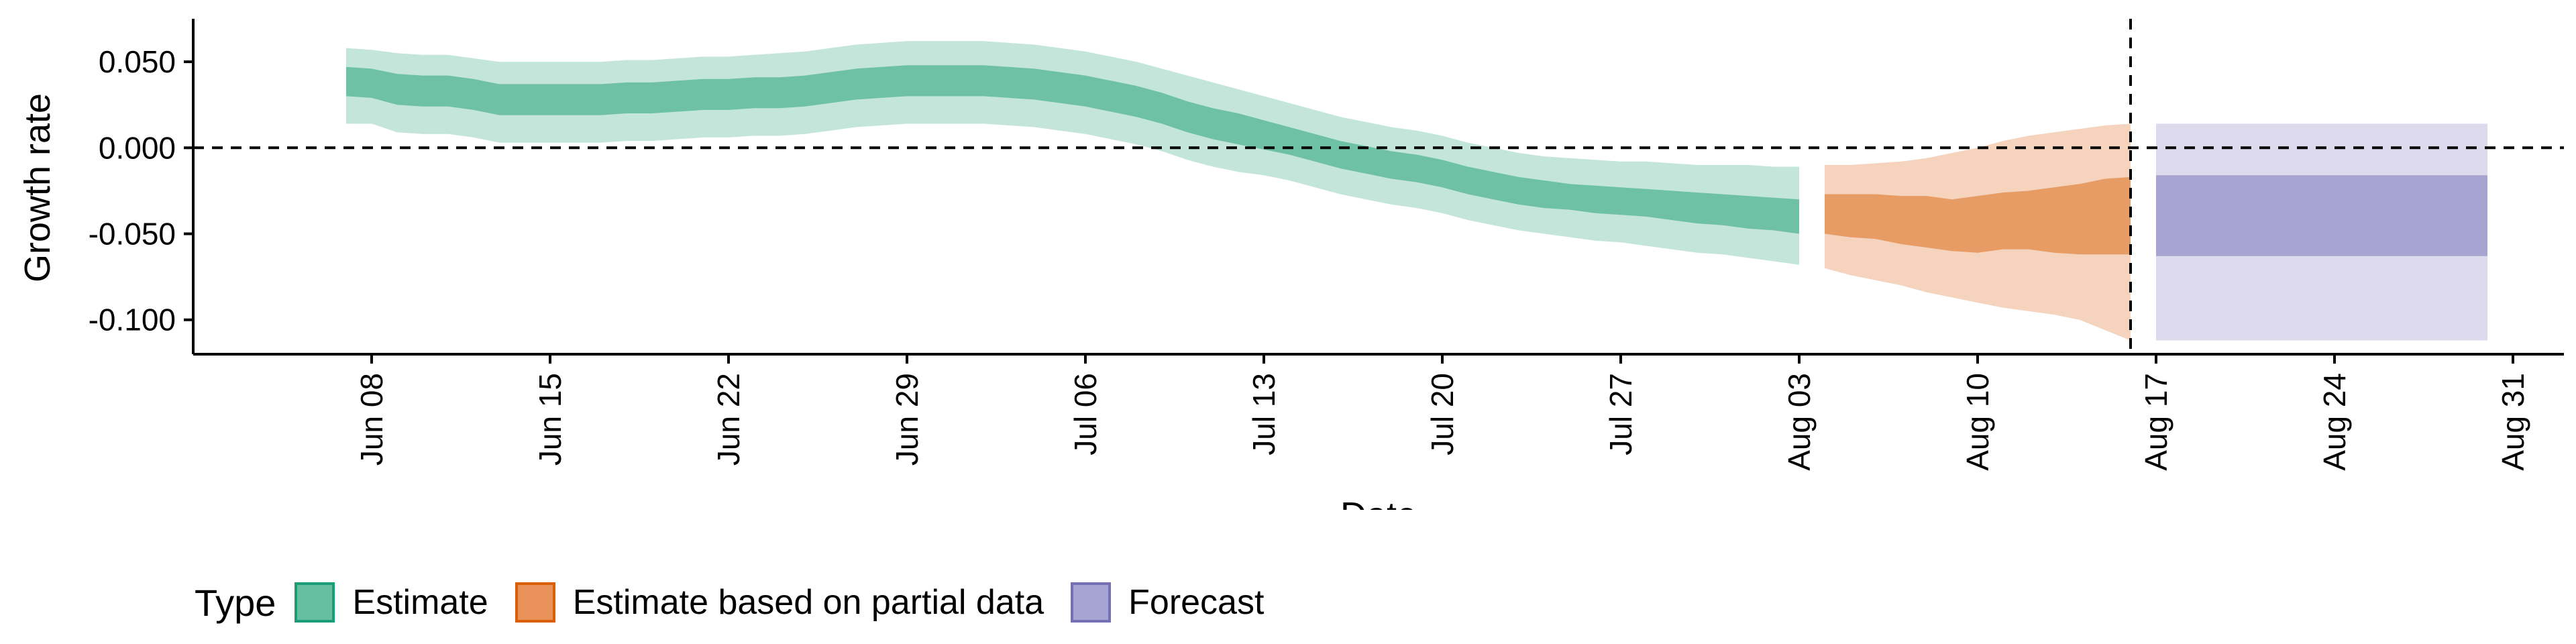 The width and height of the screenshot is (2576, 644). I want to click on legend-key-estimate, so click(314, 602).